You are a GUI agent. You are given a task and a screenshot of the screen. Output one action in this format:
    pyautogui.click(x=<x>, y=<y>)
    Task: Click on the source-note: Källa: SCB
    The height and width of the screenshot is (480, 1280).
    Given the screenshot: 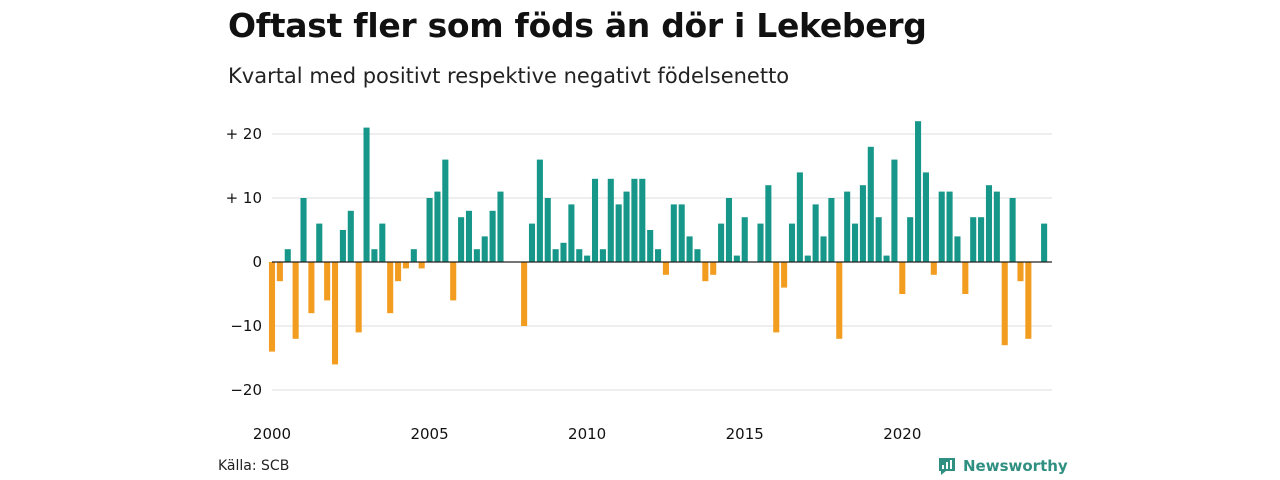 What is the action you would take?
    pyautogui.click(x=254, y=466)
    